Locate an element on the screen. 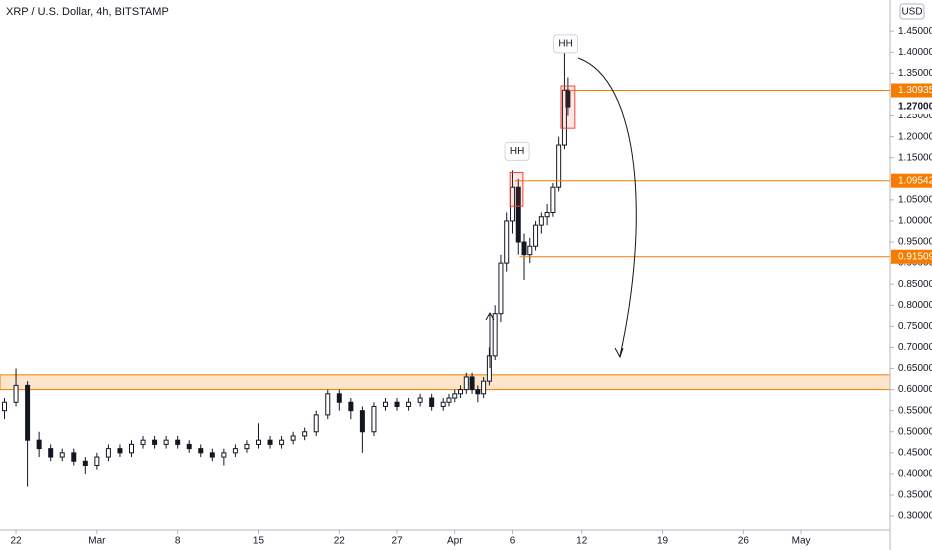 Image resolution: width=932 pixels, height=550 pixels. x-tick-label: 12 is located at coordinates (582, 541).